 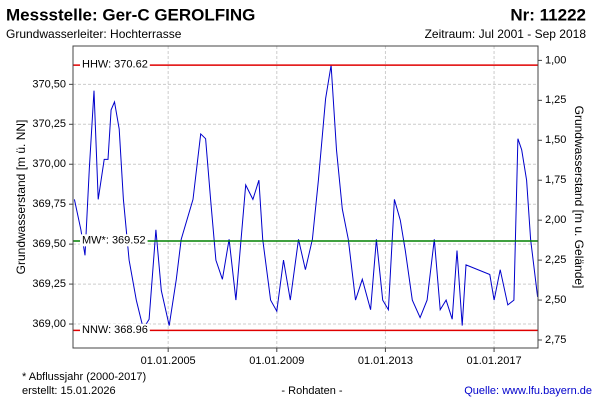 I want to click on y-tick-label: 369,75, so click(x=49, y=204).